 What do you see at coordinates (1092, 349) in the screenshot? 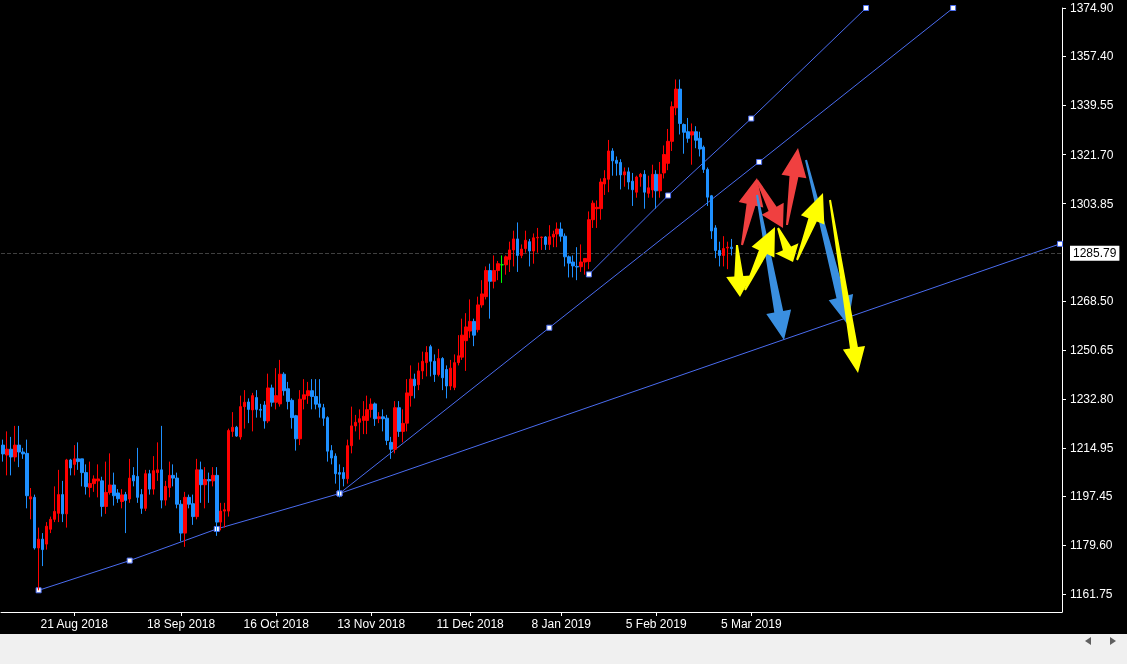
I see `y-tick-label: 1250.65` at bounding box center [1092, 349].